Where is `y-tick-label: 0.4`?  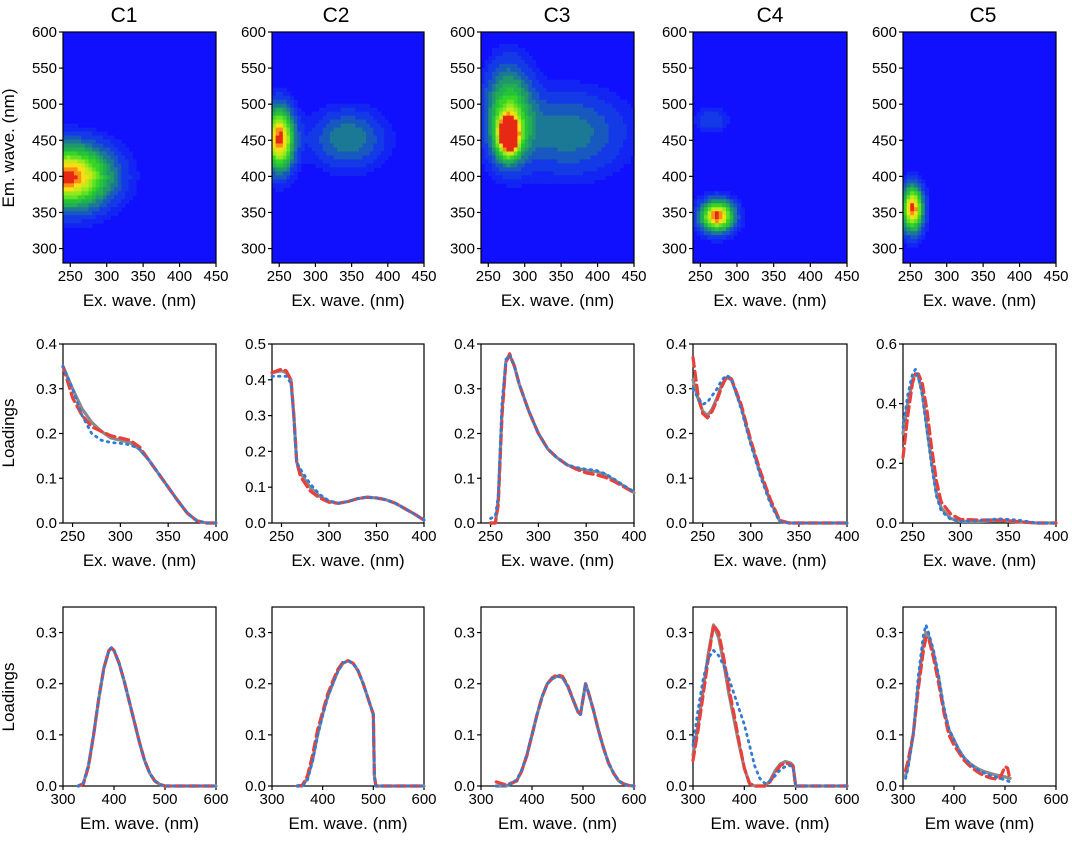
y-tick-label: 0.4 is located at coordinates (886, 404).